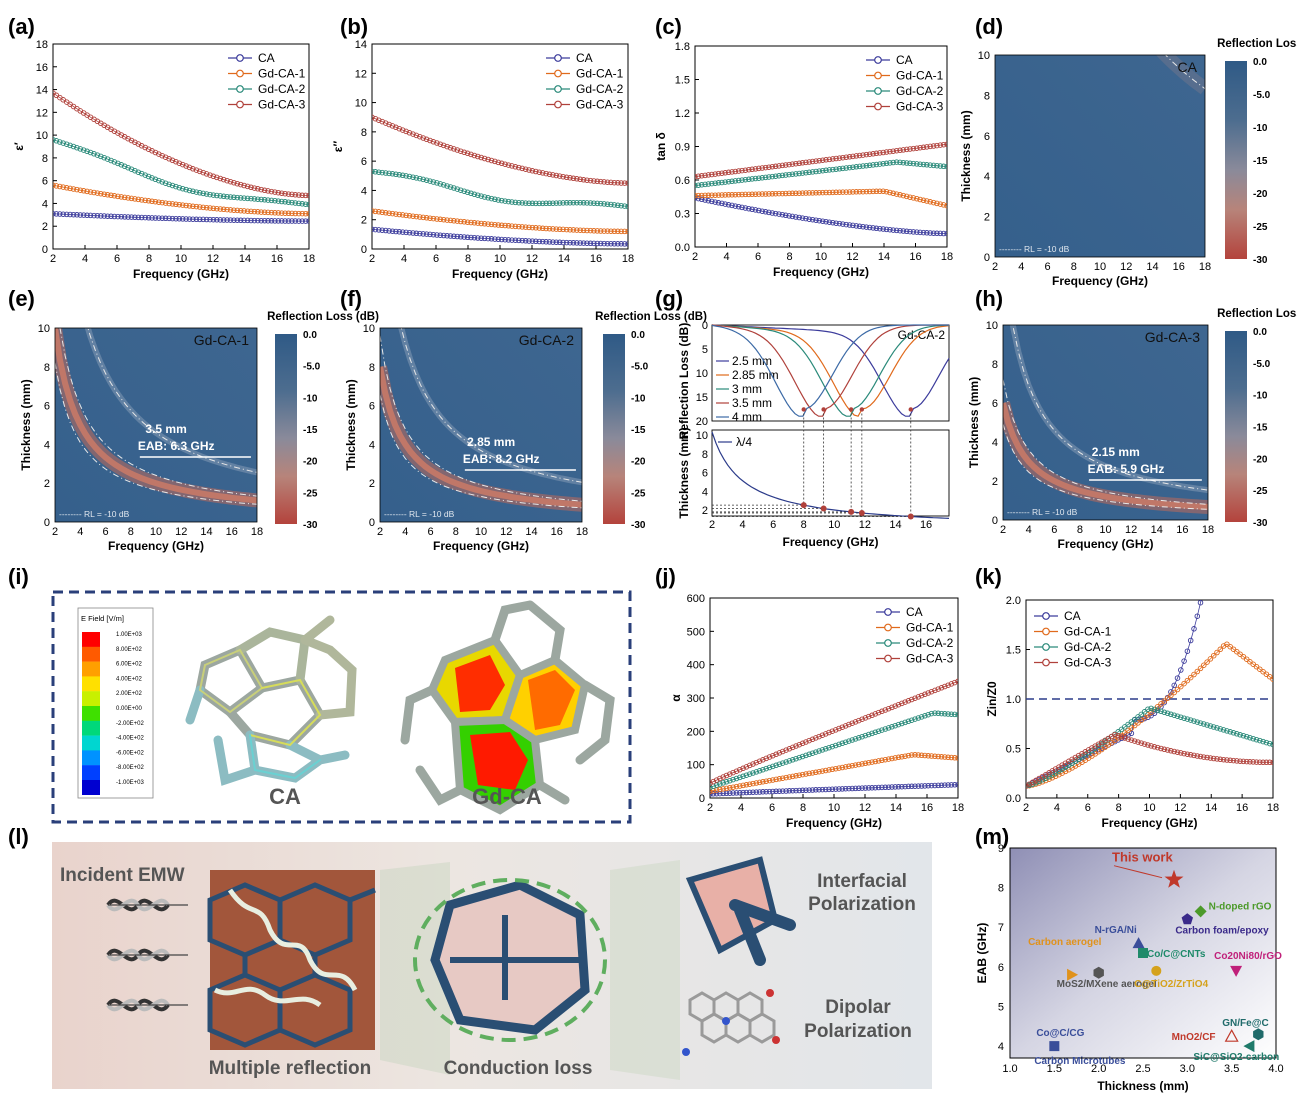 This screenshot has height=1104, width=1297. I want to click on efield-legend-value: -4.00E+02, so click(130, 739).